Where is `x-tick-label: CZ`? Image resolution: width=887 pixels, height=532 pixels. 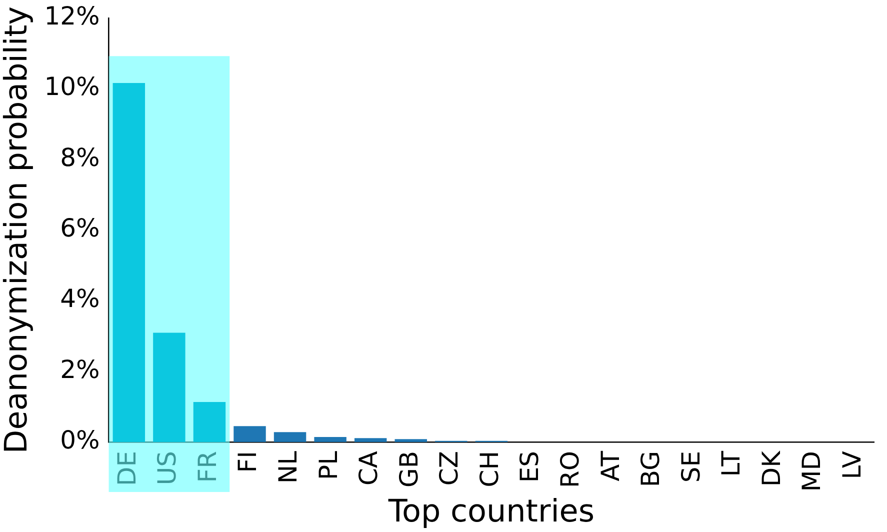
x-tick-label: CZ is located at coordinates (449, 468).